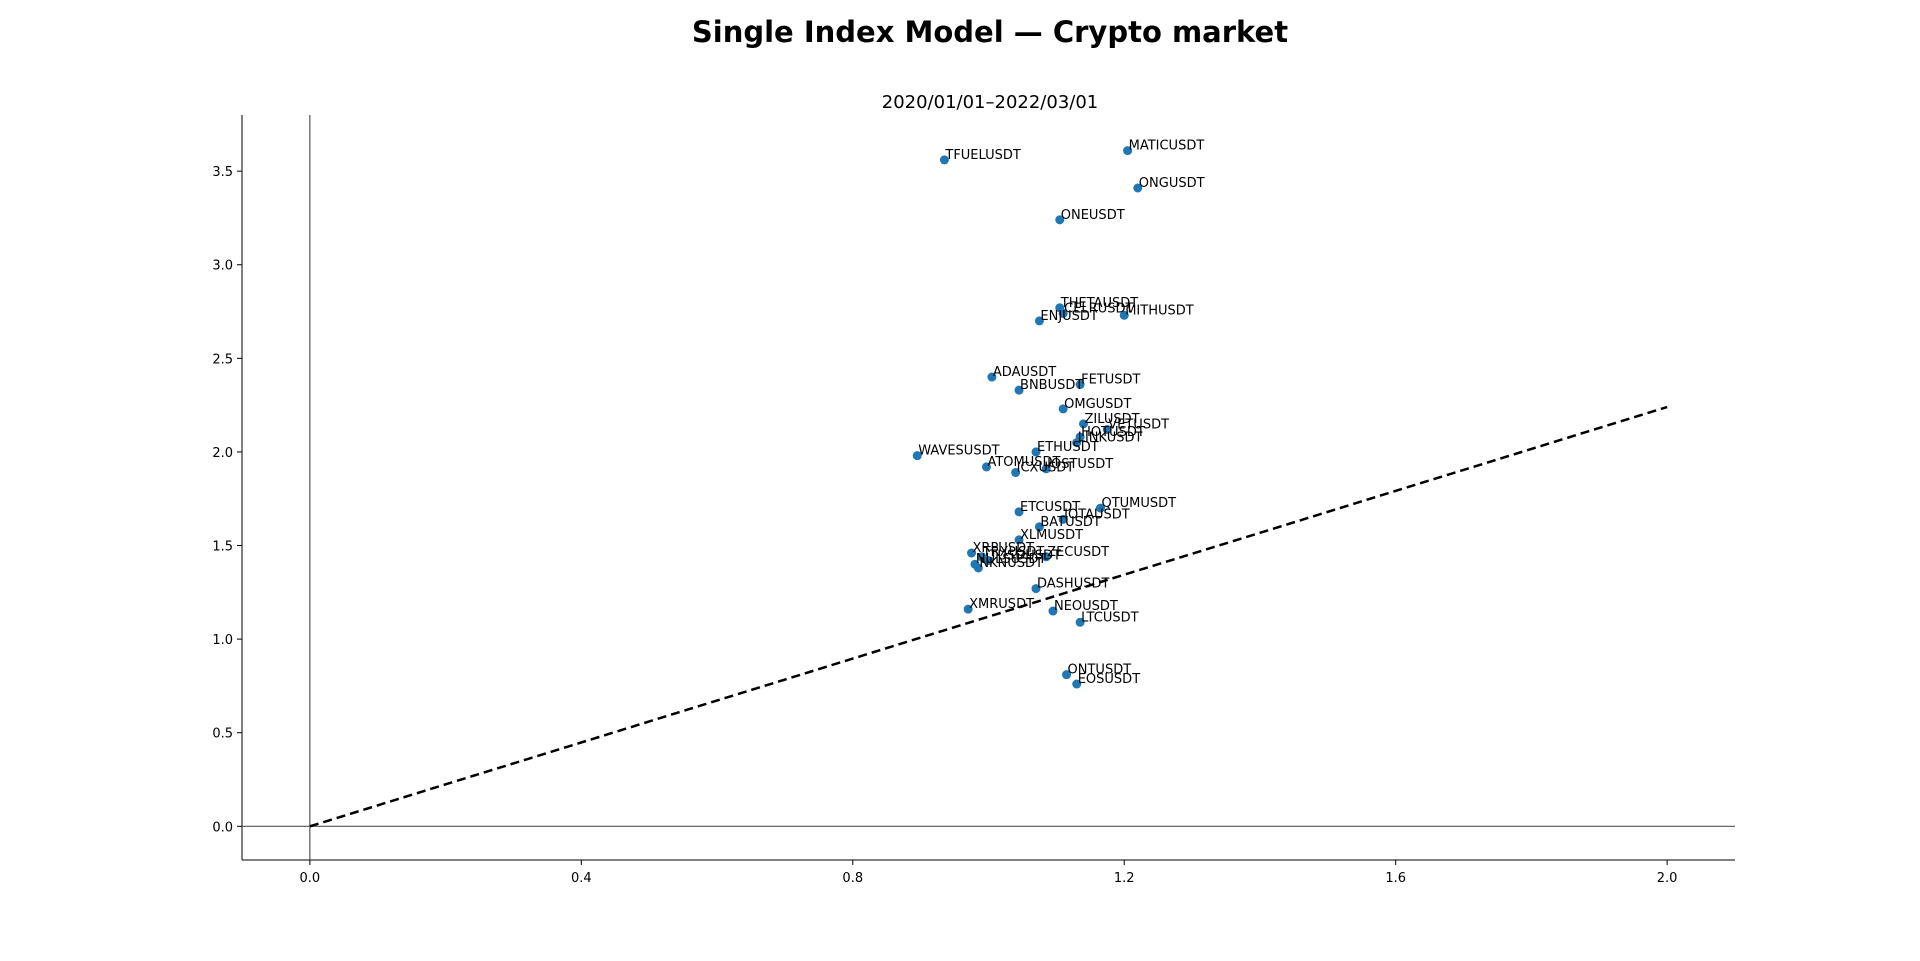 This screenshot has height=961, width=1920. Describe the element at coordinates (1124, 878) in the screenshot. I see `x-tick-label: 1.2` at that location.